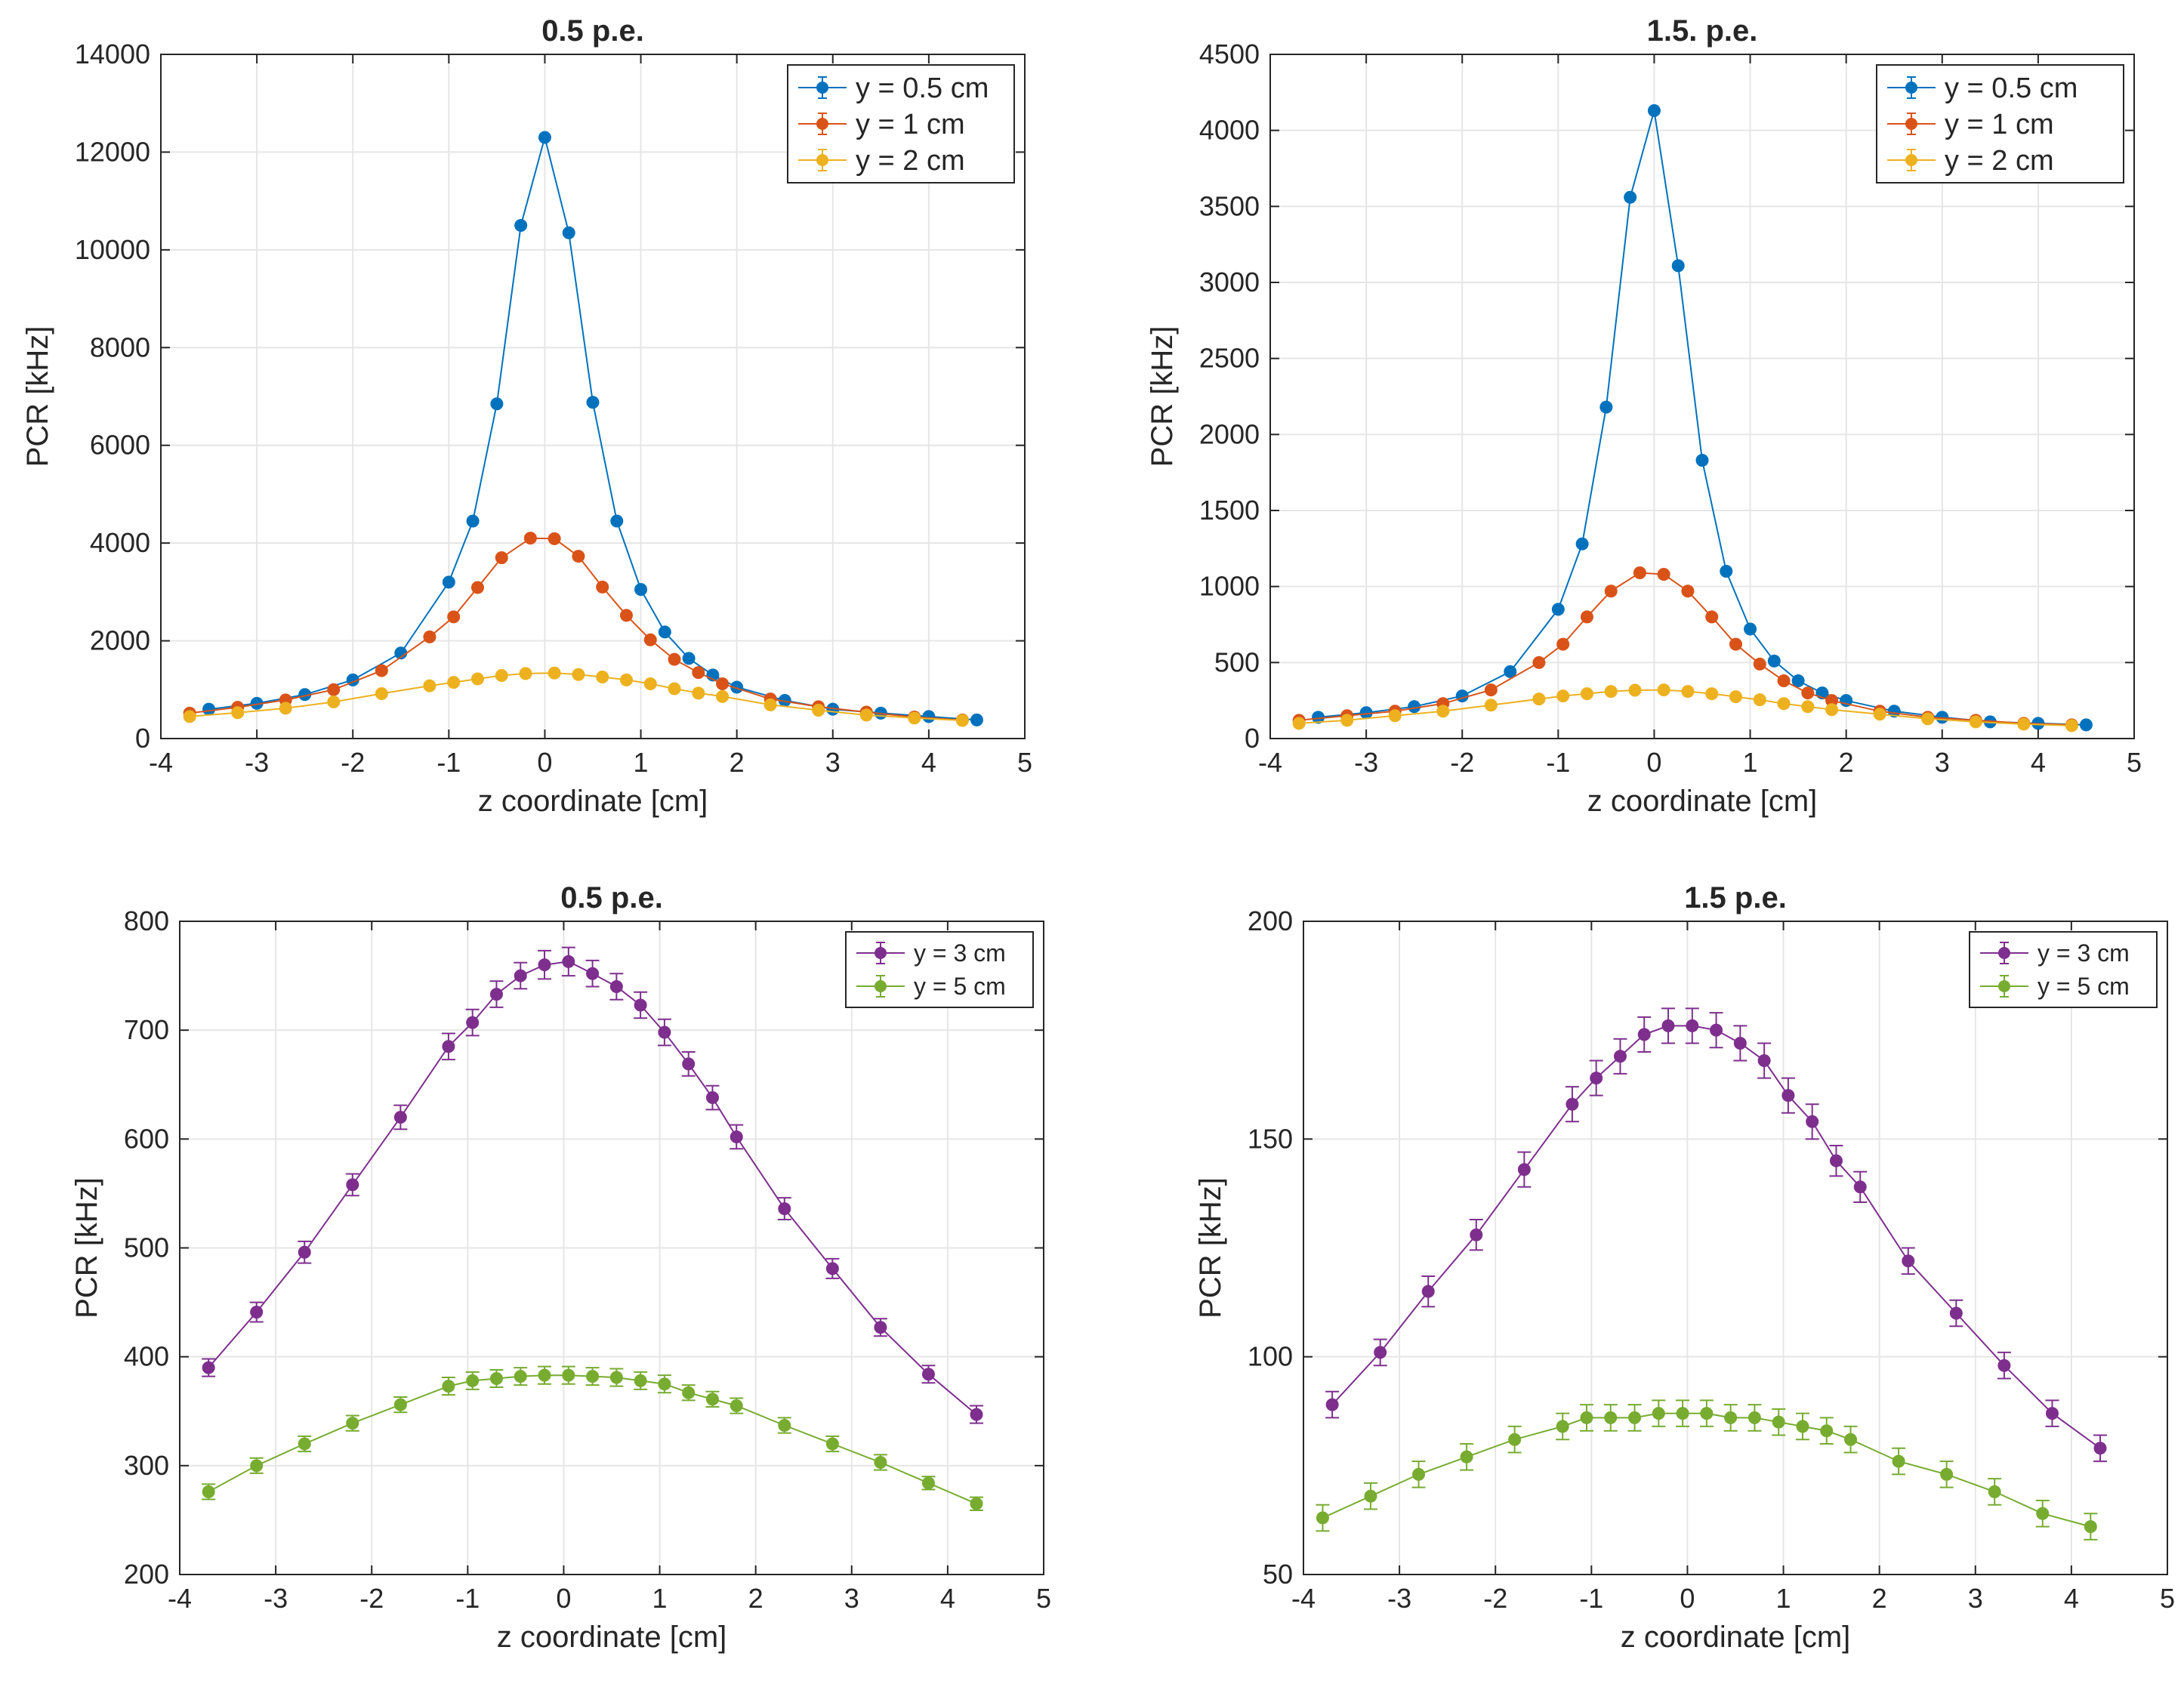  I want to click on x-tick-label: 1, so click(641, 763).